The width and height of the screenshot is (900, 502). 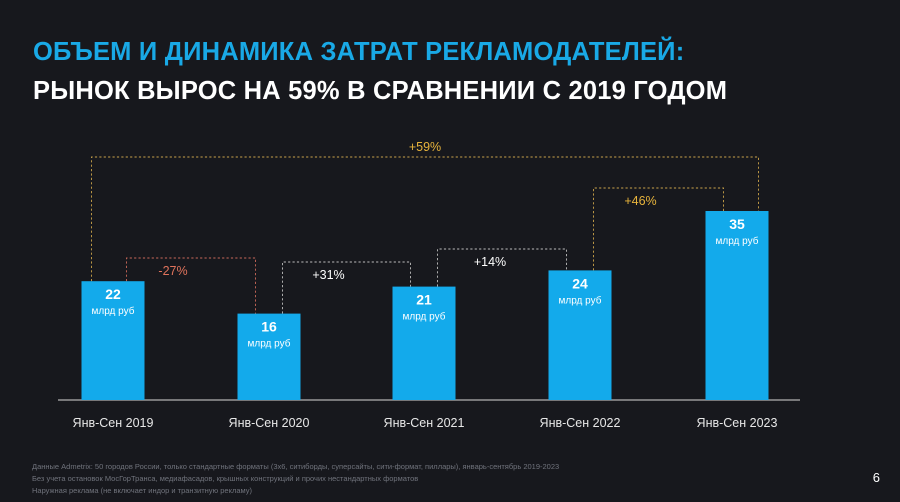 I want to click on bar-value-label: 35, so click(x=737, y=224).